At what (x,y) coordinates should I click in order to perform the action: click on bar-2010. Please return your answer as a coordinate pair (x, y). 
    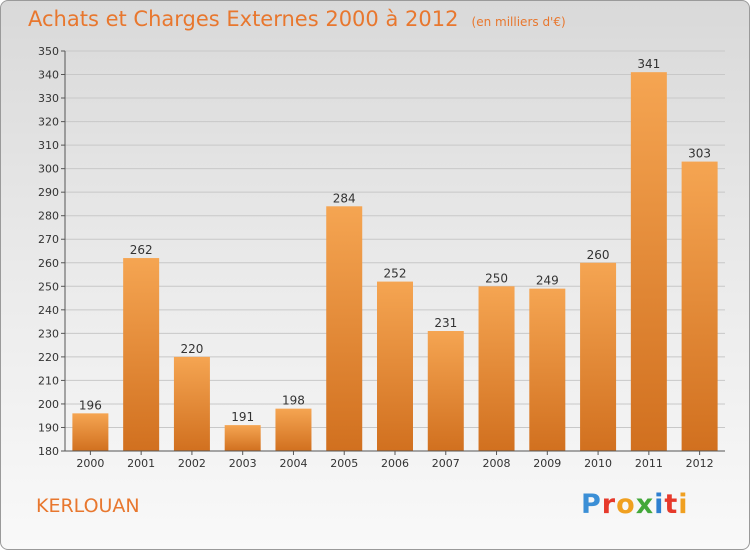
    Looking at the image, I should click on (598, 356).